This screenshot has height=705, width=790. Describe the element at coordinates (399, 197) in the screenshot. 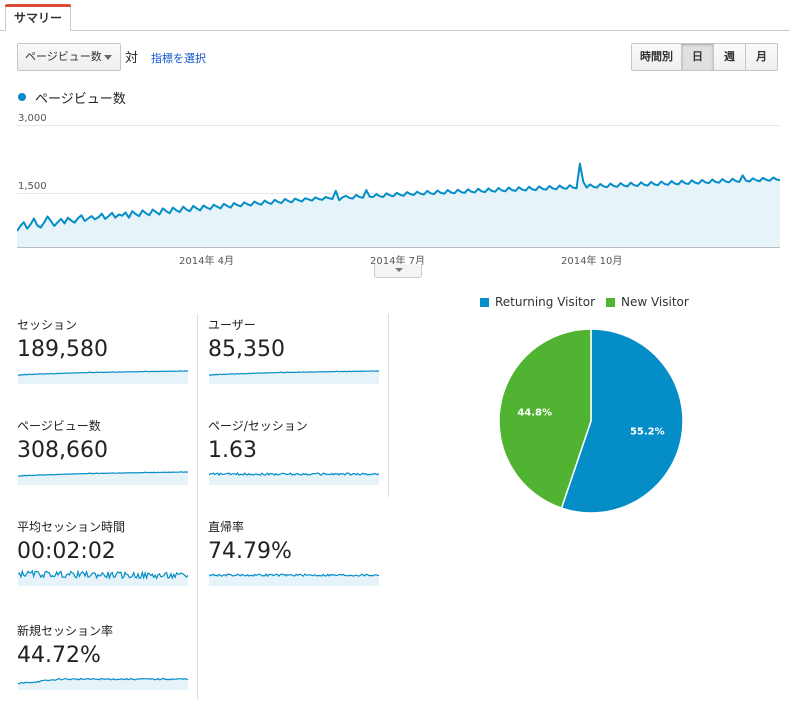

I see `series-line` at that location.